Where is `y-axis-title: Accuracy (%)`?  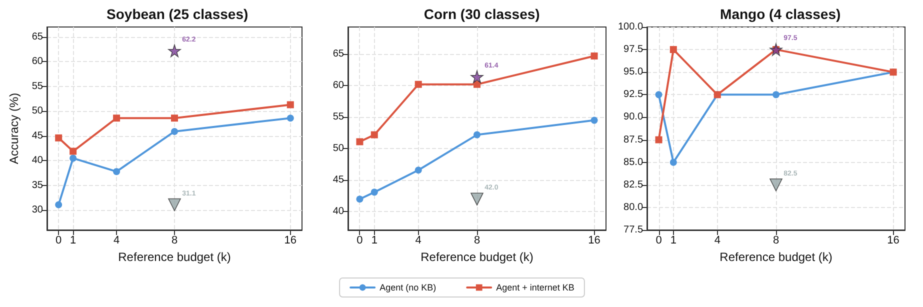 y-axis-title: Accuracy (%) is located at coordinates (14, 128).